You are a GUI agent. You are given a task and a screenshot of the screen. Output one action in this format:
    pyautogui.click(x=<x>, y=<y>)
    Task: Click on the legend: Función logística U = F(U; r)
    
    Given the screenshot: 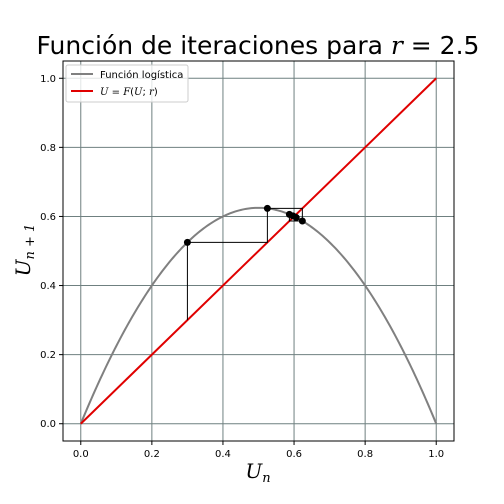 What is the action you would take?
    pyautogui.click(x=127, y=83)
    